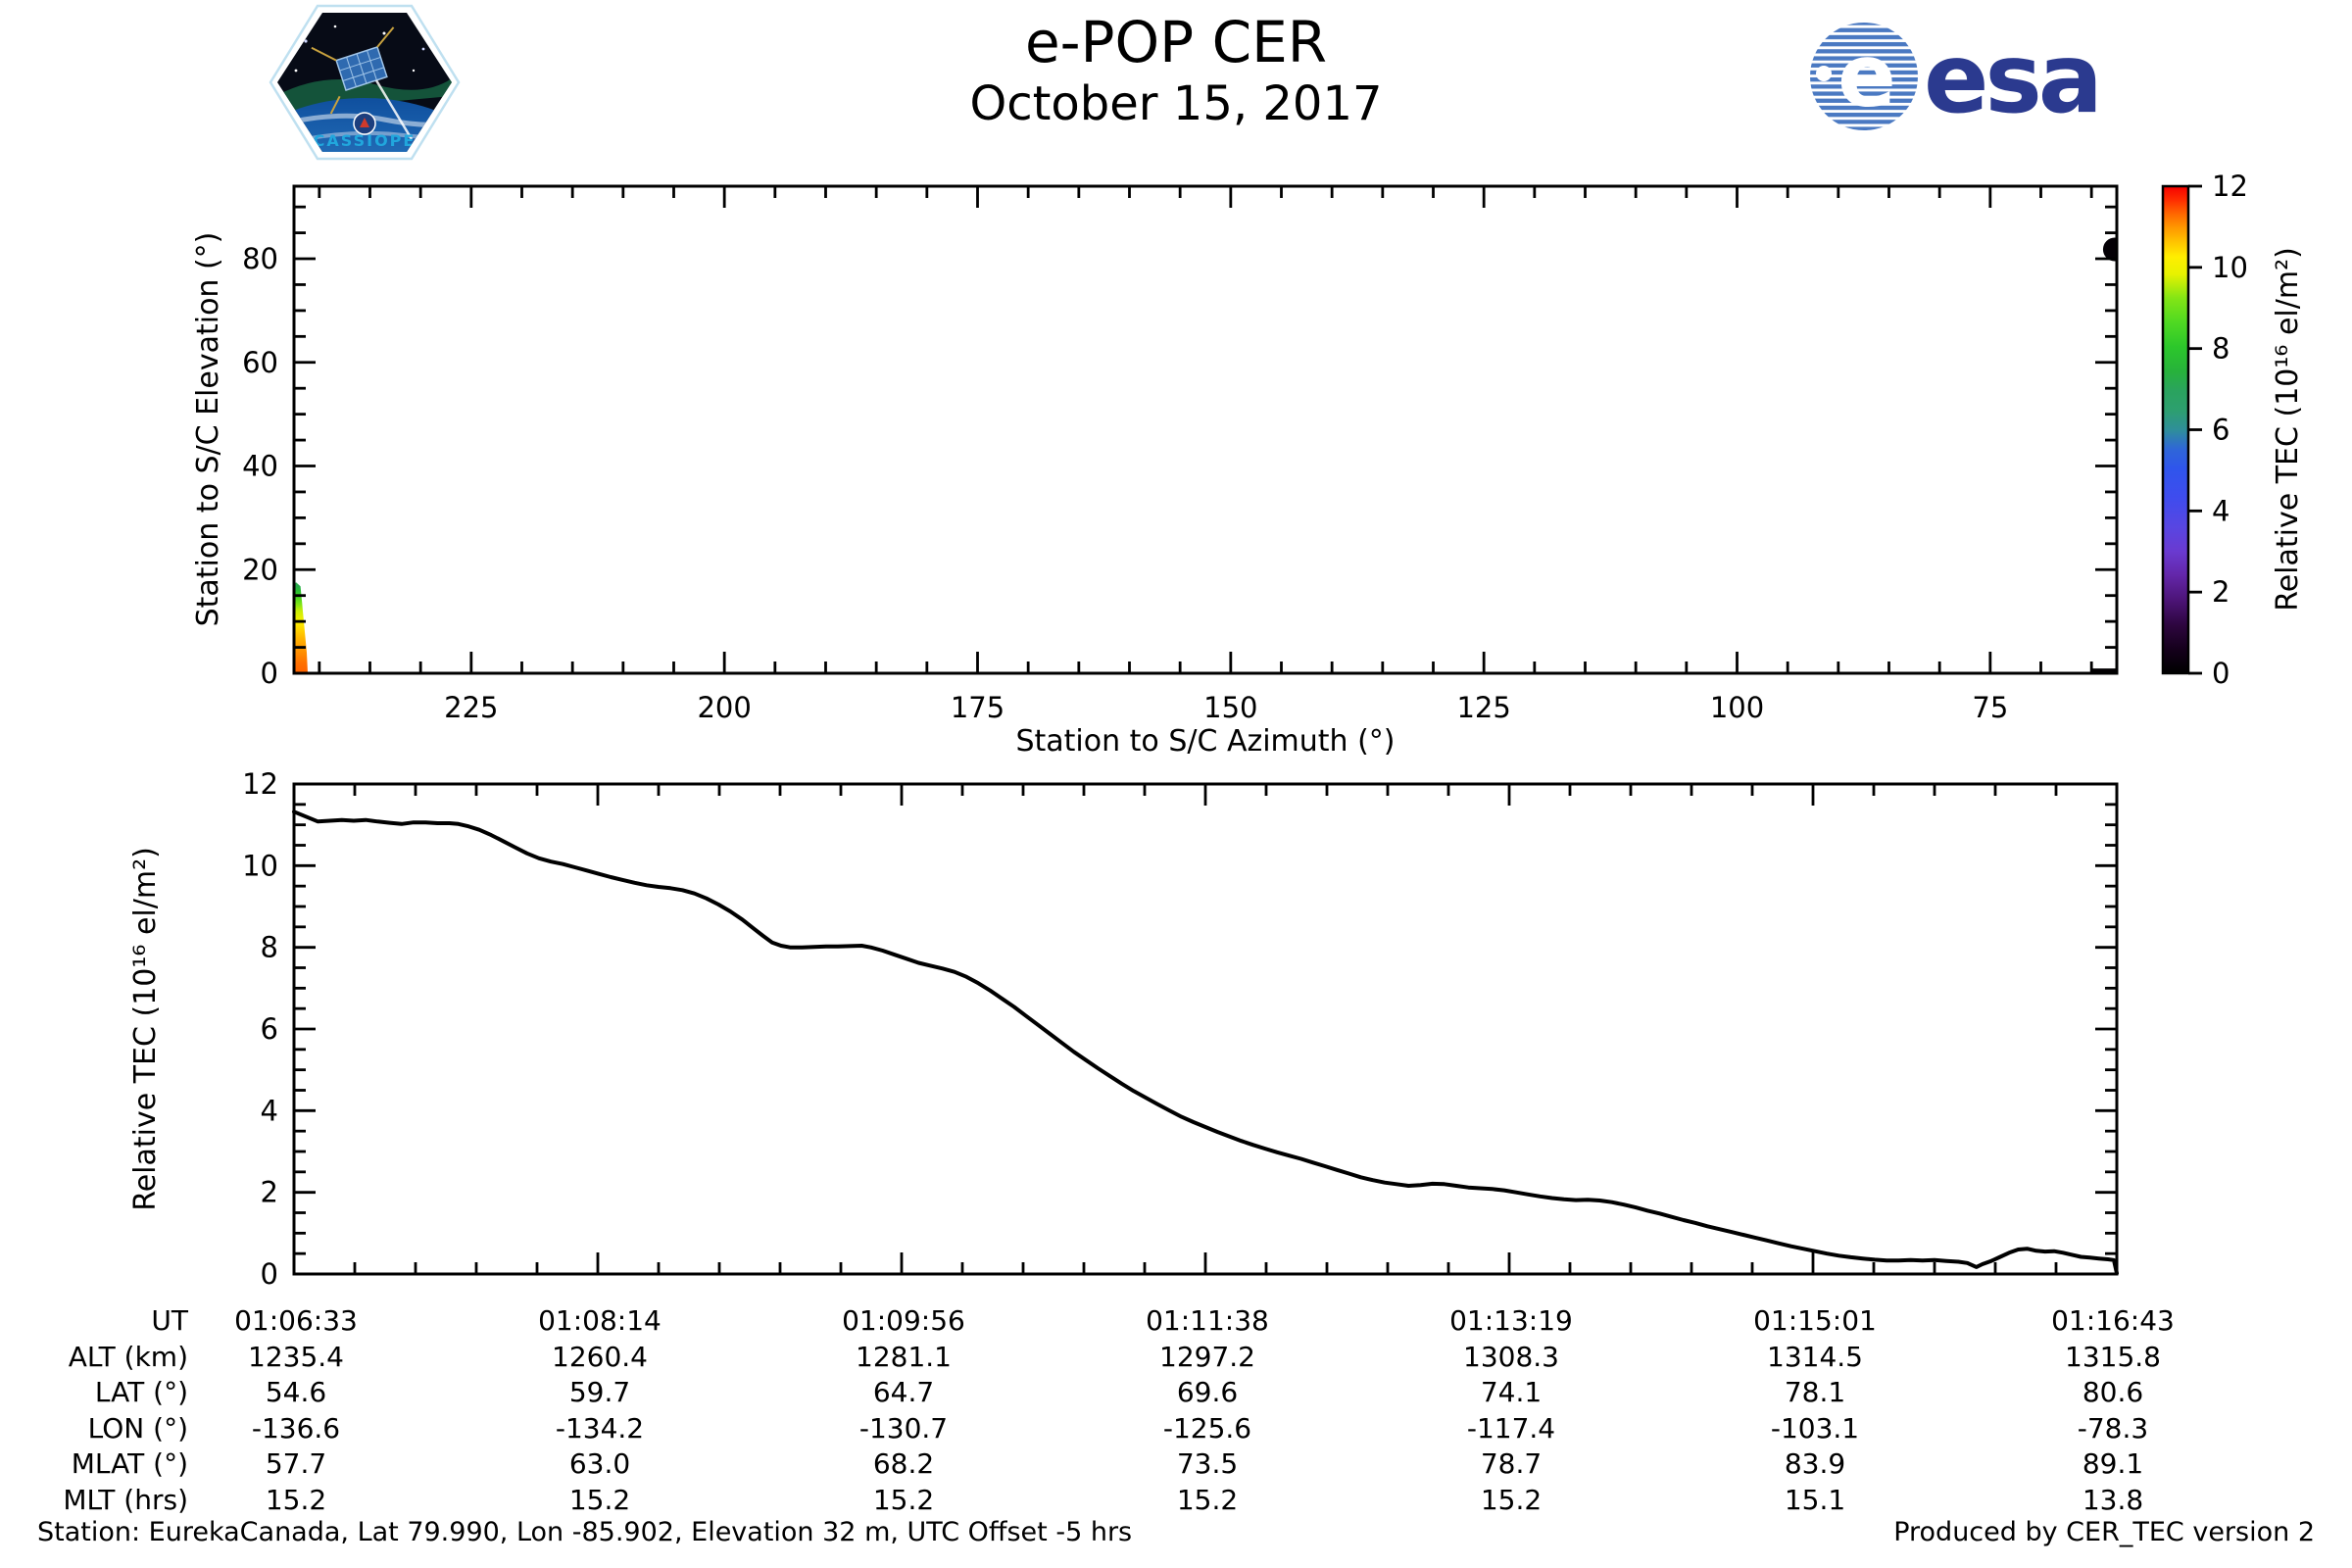  What do you see at coordinates (1207, 1320) in the screenshot?
I see `table-cell: 01:11:38` at bounding box center [1207, 1320].